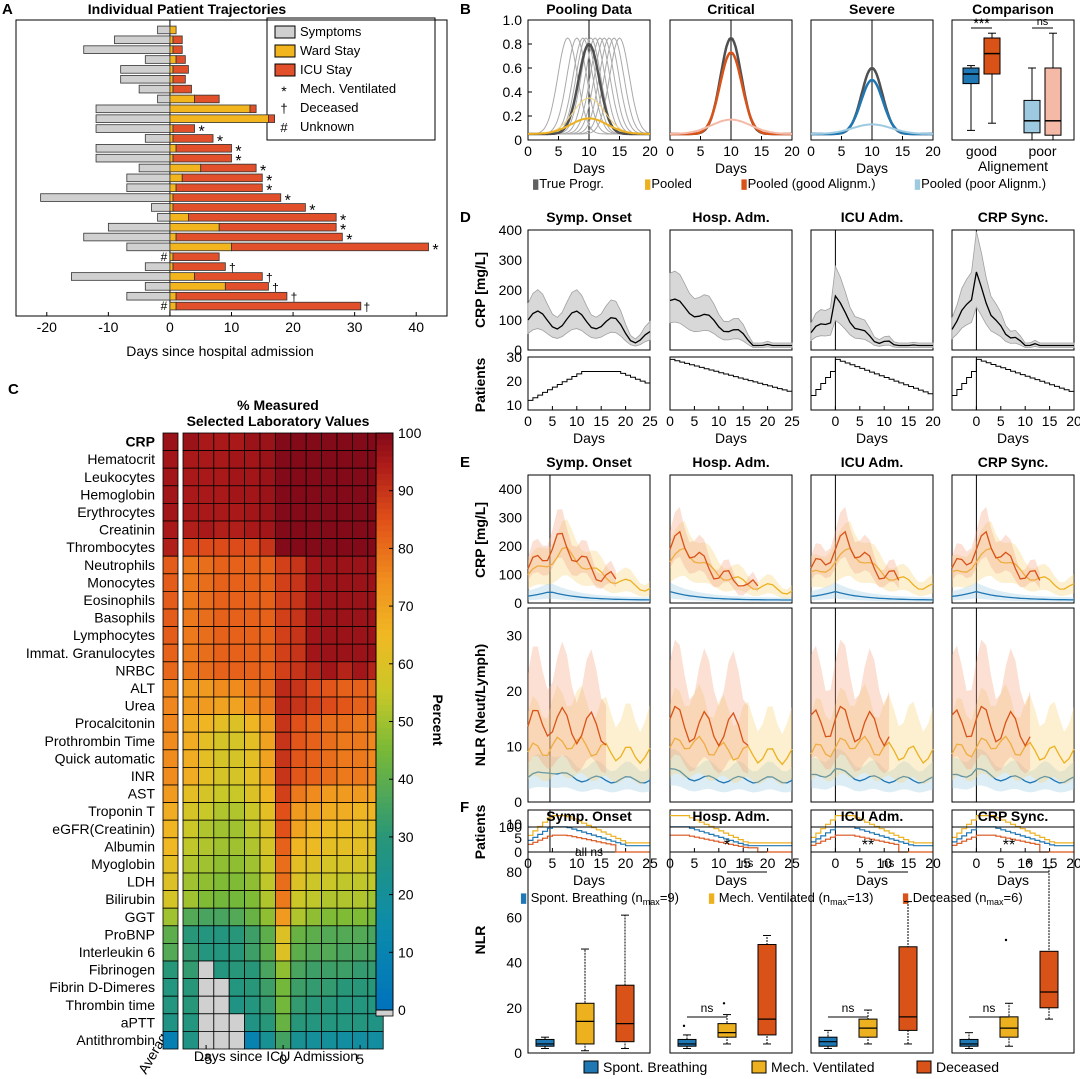 The height and width of the screenshot is (1079, 1080). Describe the element at coordinates (173, 187) in the screenshot. I see `ward-bar` at that location.